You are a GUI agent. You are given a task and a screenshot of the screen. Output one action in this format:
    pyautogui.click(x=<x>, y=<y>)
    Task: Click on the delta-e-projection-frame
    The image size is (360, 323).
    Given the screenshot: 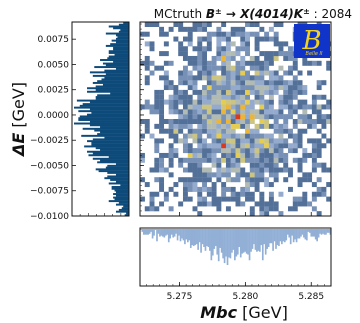 What is the action you would take?
    pyautogui.click(x=100, y=119)
    